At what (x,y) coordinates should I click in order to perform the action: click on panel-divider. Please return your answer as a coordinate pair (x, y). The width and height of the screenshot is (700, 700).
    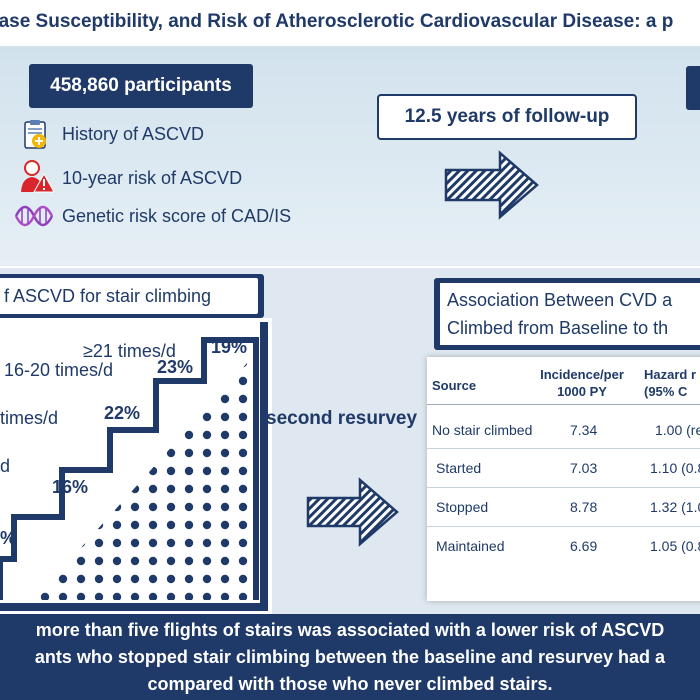
    Looking at the image, I should click on (350, 267).